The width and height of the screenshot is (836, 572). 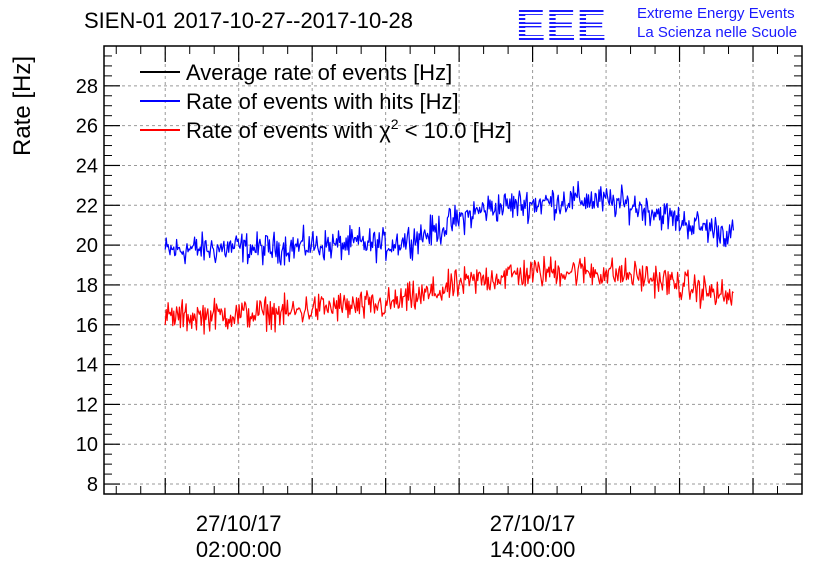 I want to click on chart-title: SIEN-01 2017-10-27--2017-10-28, so click(x=248, y=20).